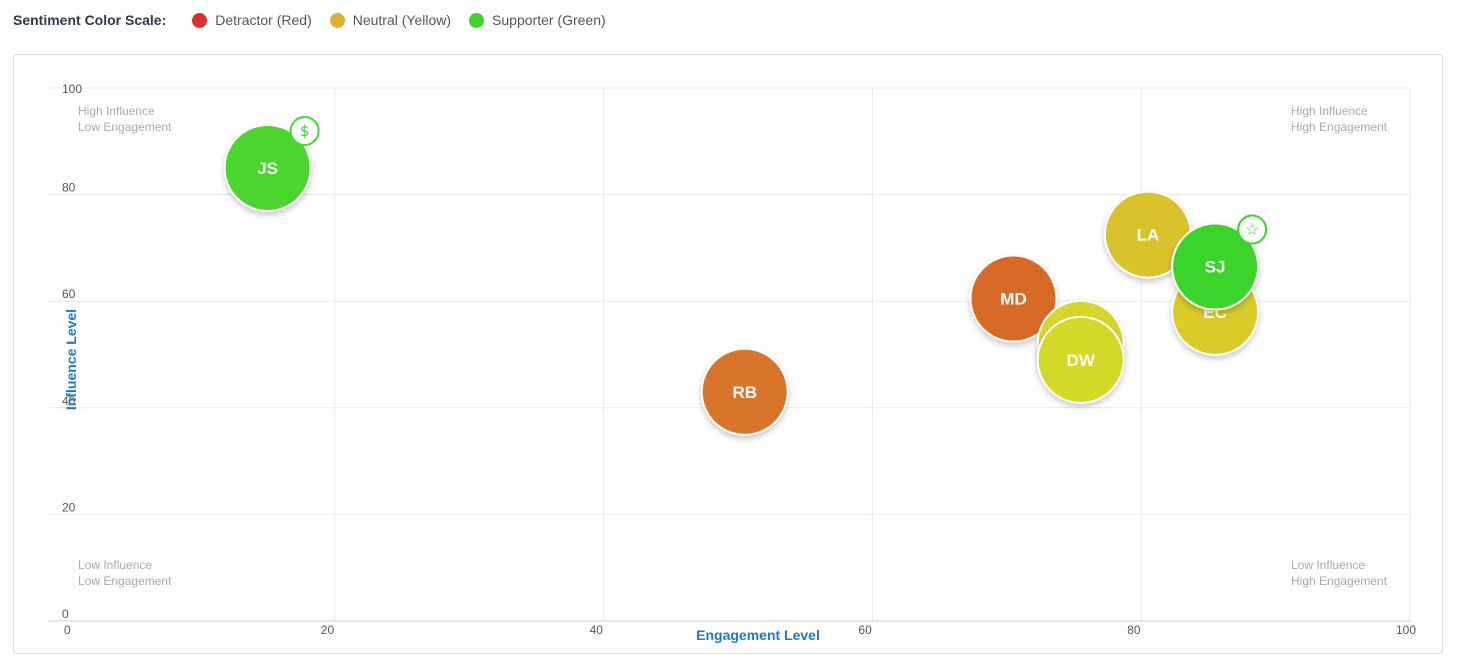 This screenshot has width=1458, height=663. What do you see at coordinates (865, 630) in the screenshot?
I see `x-tick-label: 60` at bounding box center [865, 630].